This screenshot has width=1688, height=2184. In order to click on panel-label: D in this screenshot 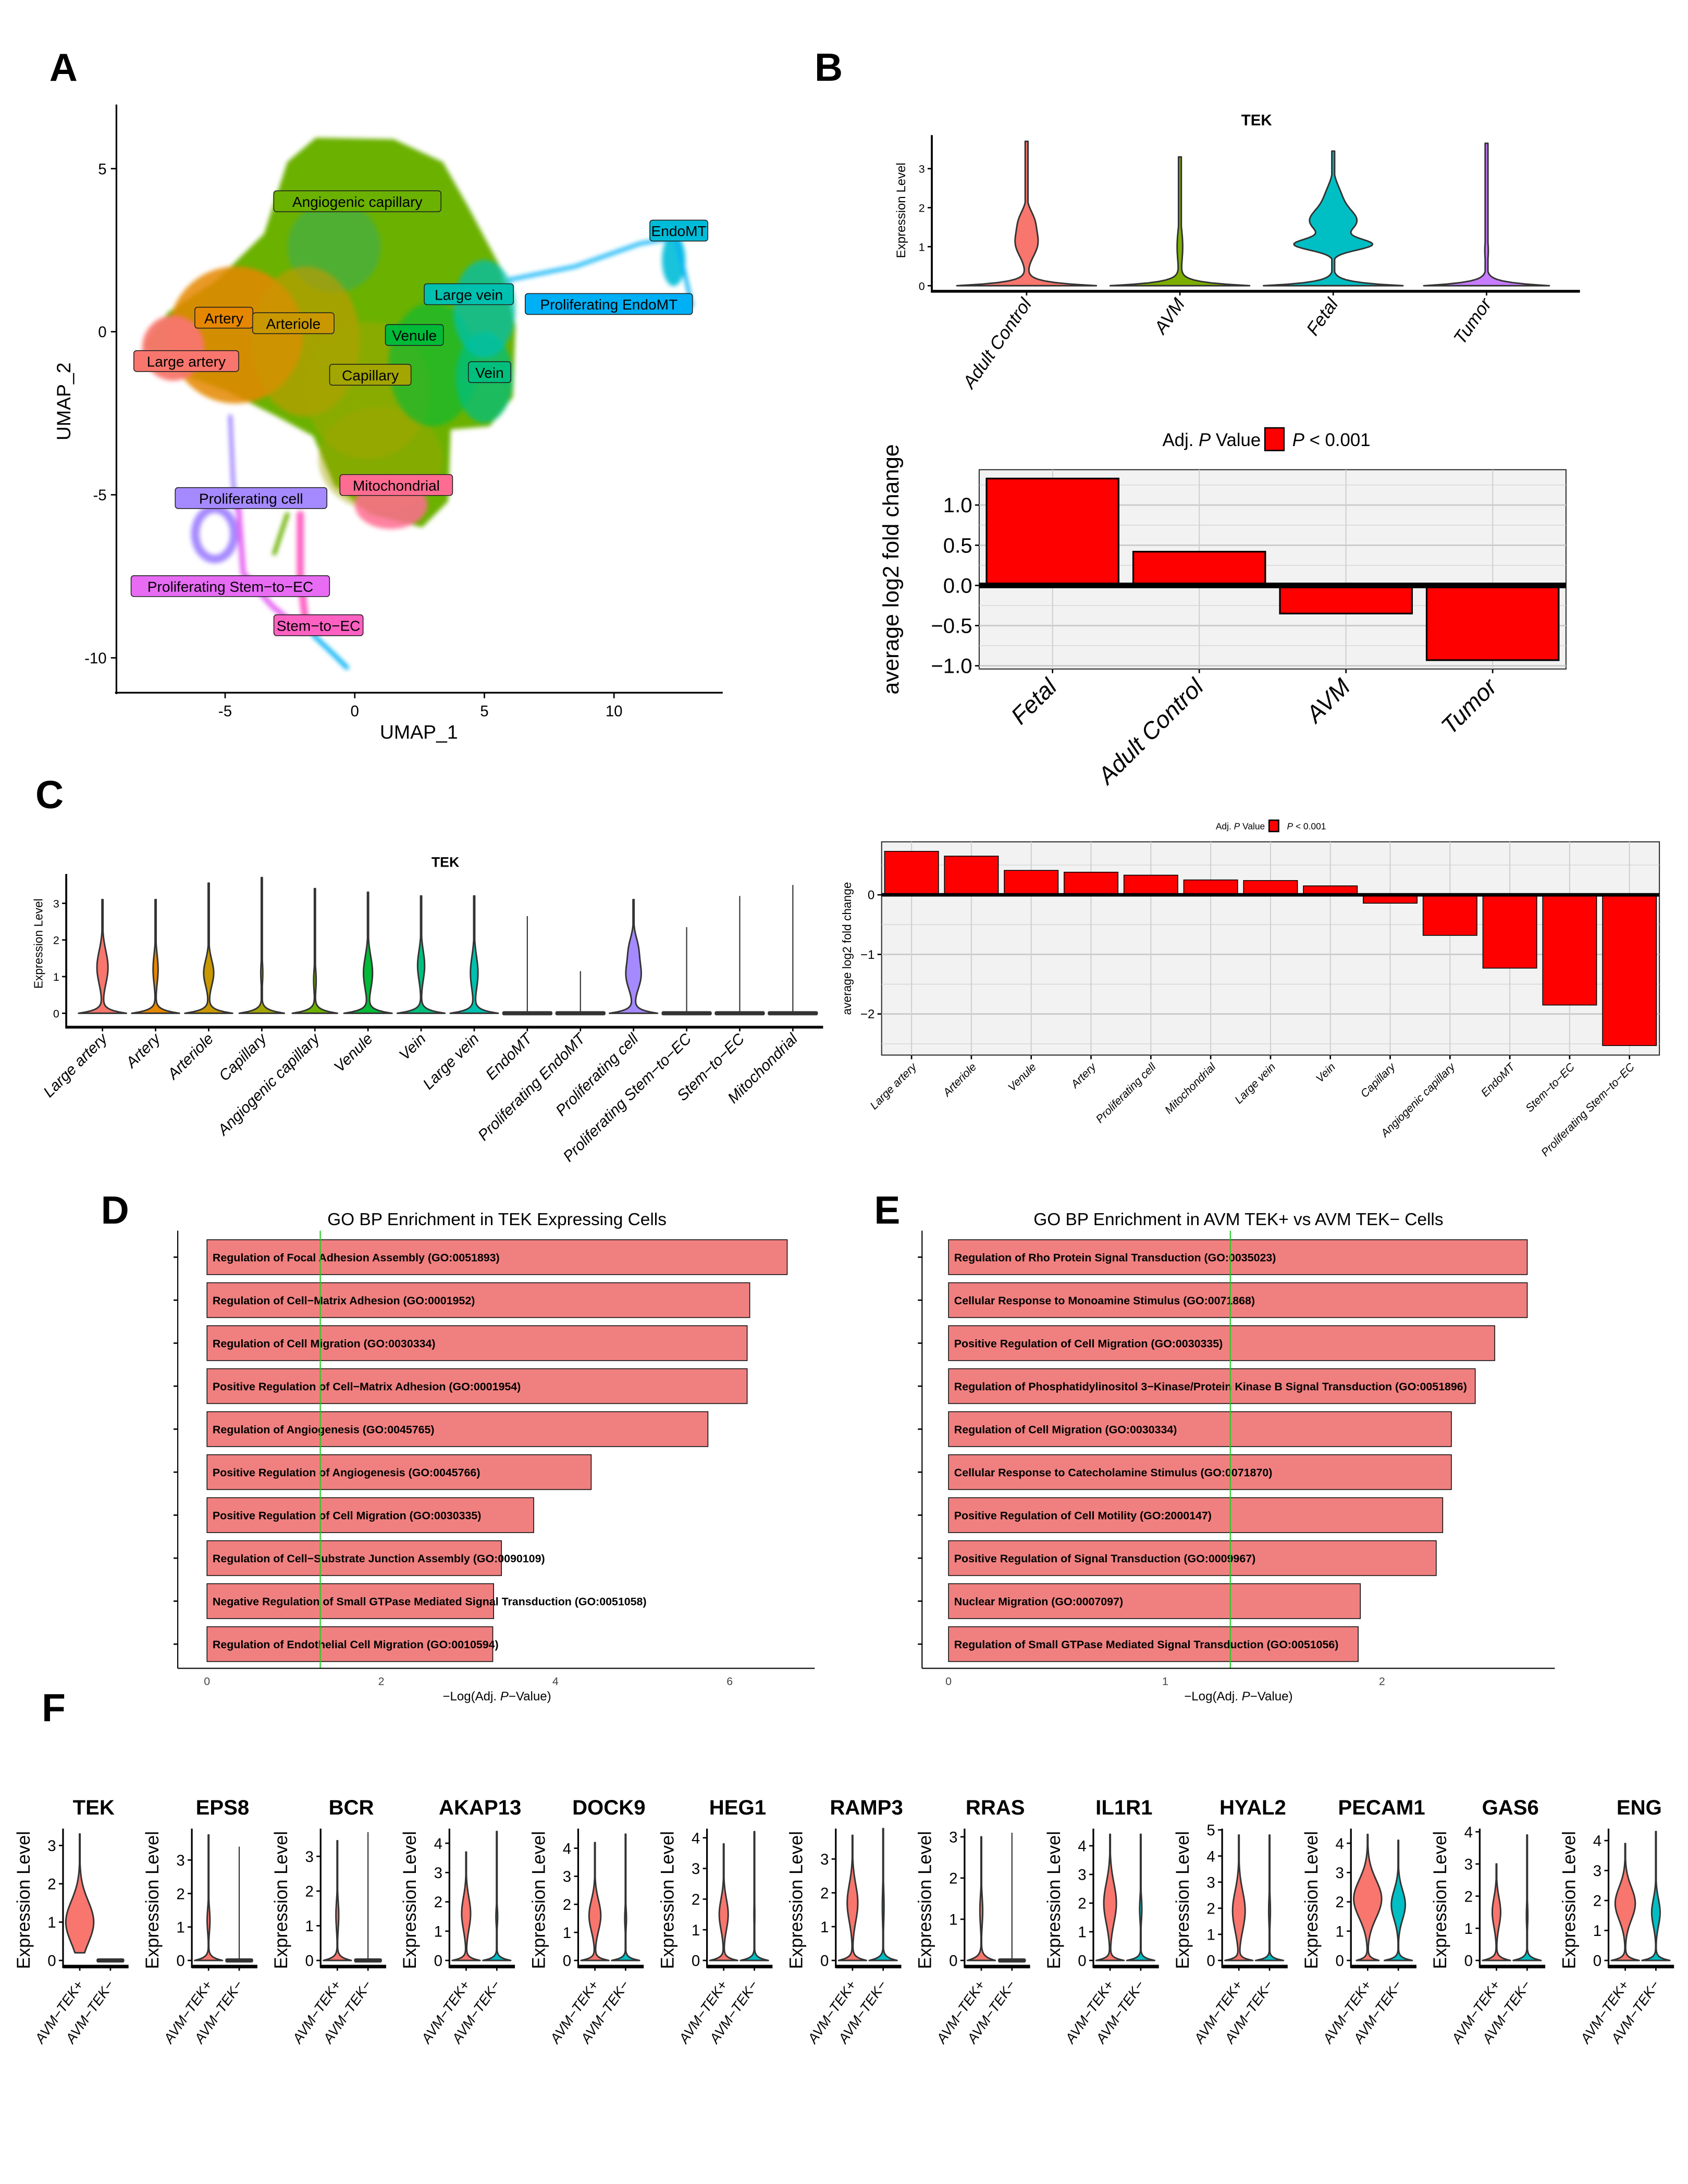, I will do `click(115, 1210)`.